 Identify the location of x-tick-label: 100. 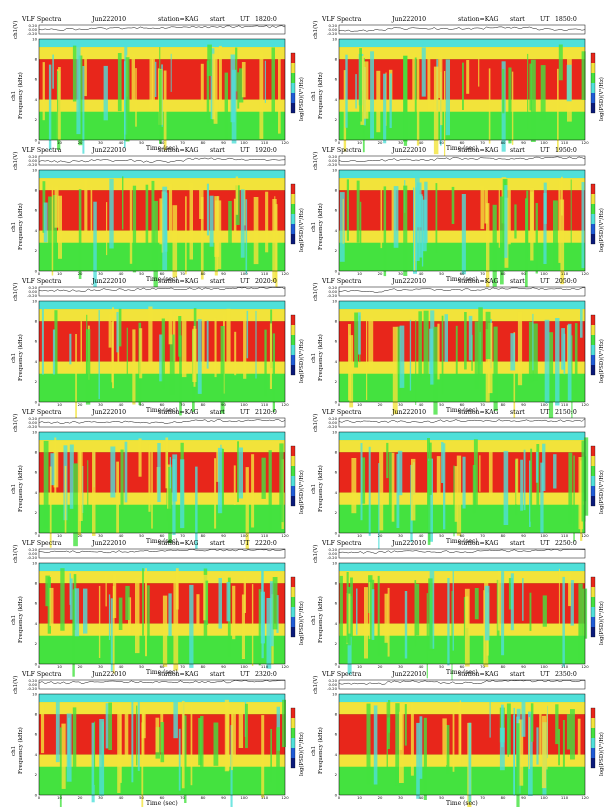
(544, 404).